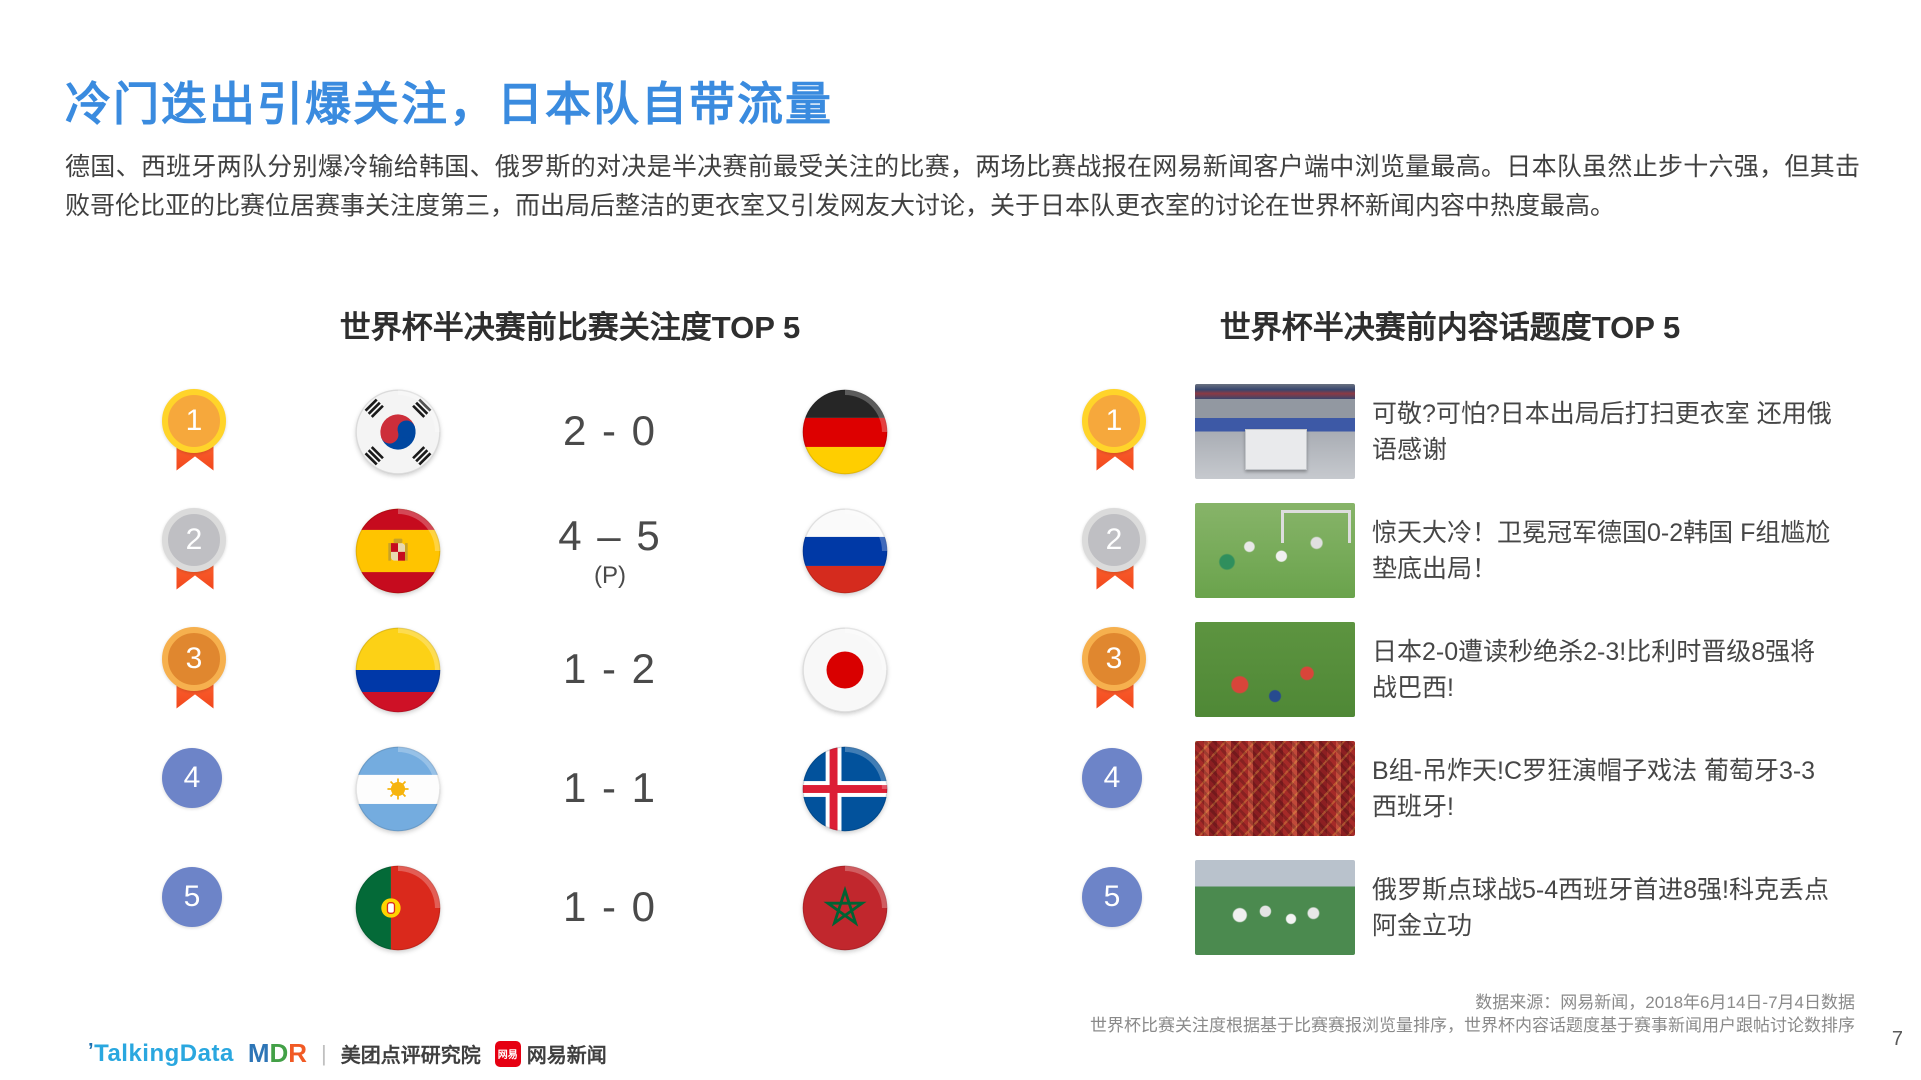 This screenshot has height=1080, width=1921. I want to click on germany-korea-match-photo, so click(1275, 550).